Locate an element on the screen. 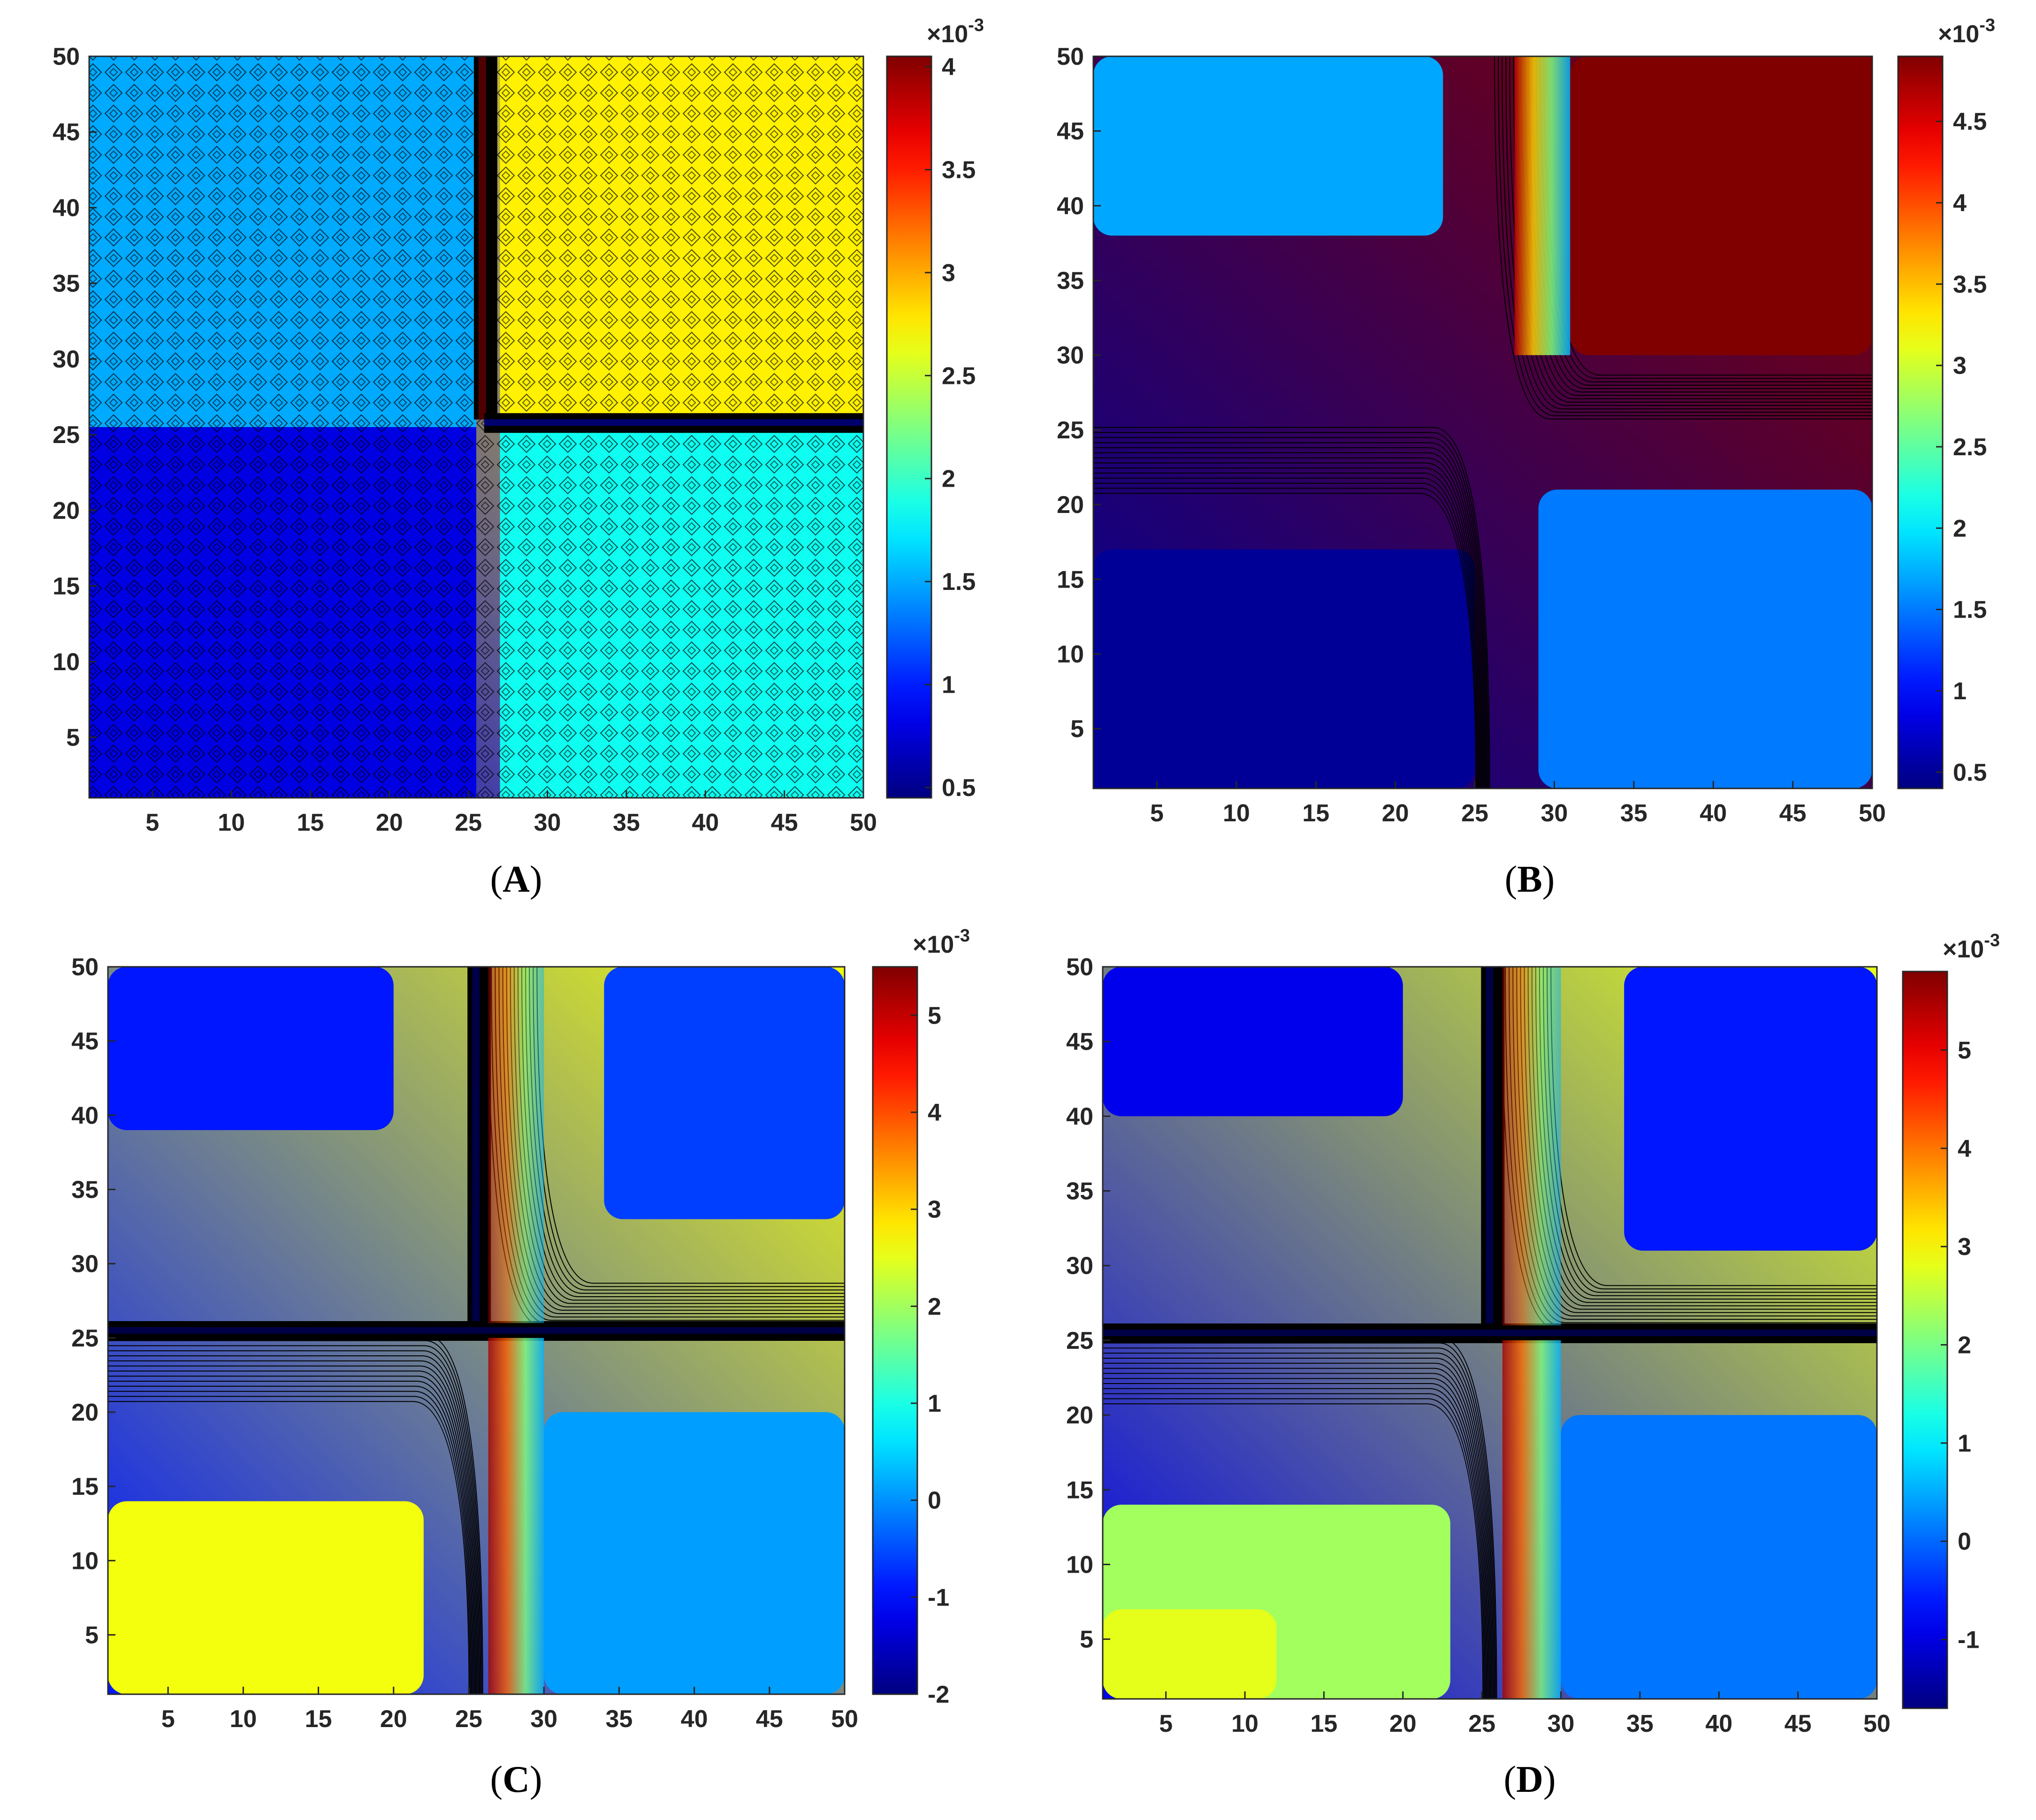 The image size is (2036, 1820). colorbar is located at coordinates (1925, 1340).